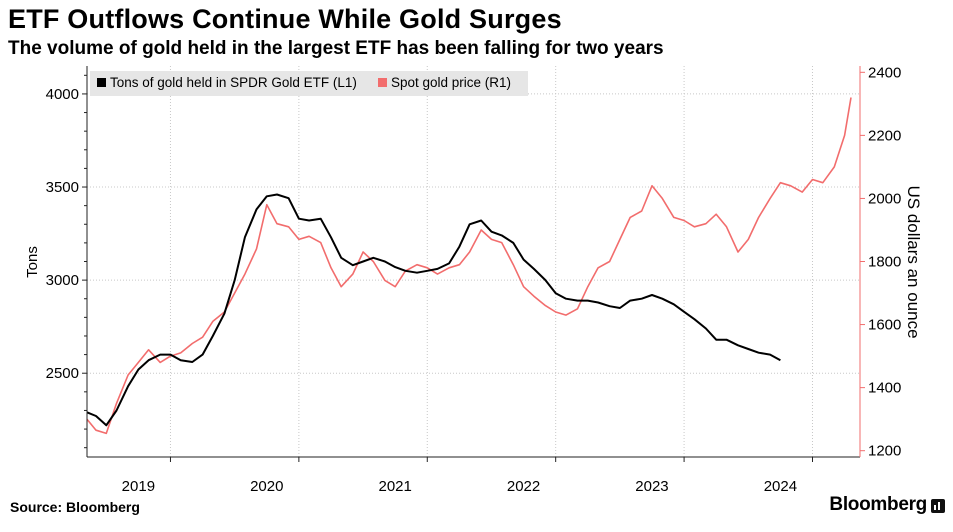  What do you see at coordinates (62, 373) in the screenshot?
I see `left-tick-label: 2500` at bounding box center [62, 373].